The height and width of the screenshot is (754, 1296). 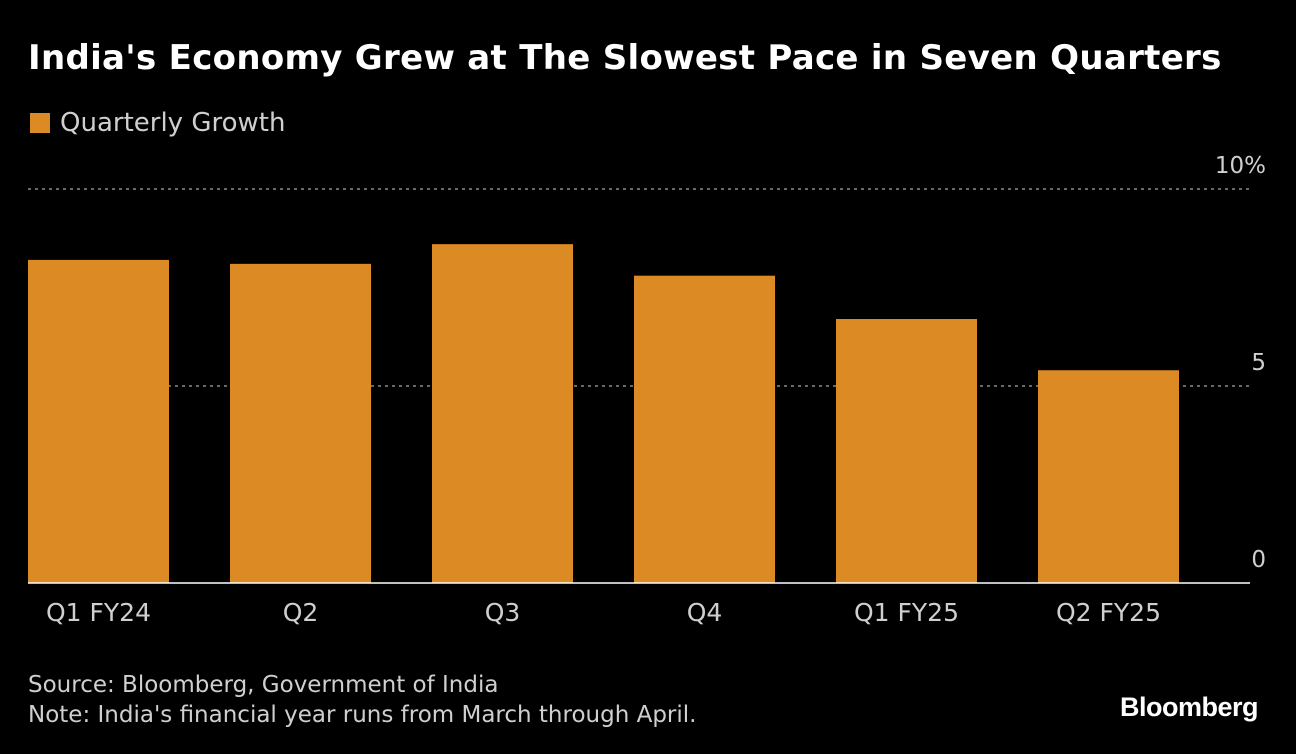 I want to click on x-tick-label: Q2 FY25, so click(x=1108, y=612).